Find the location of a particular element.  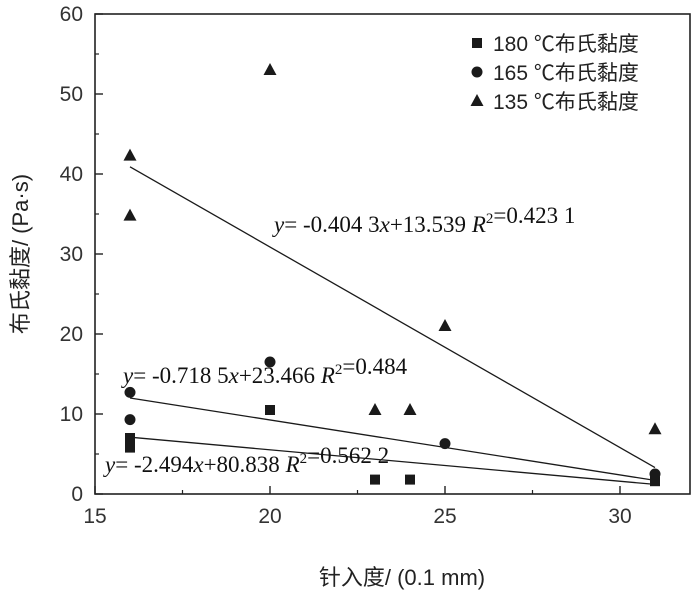

y-tick-label: 10 is located at coordinates (71, 414).